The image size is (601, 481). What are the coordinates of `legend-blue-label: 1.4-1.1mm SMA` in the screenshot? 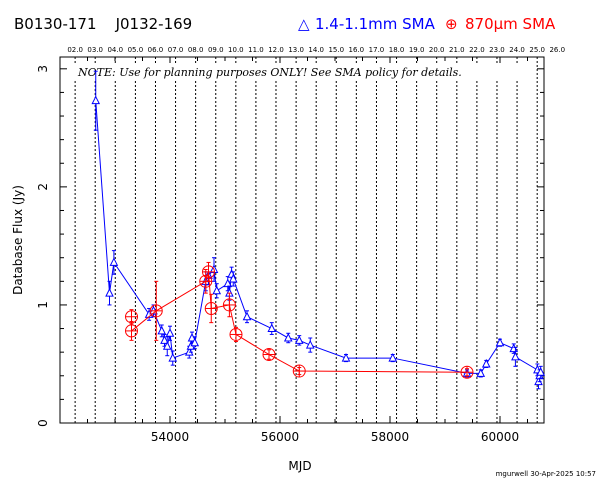 It's located at (375, 24).